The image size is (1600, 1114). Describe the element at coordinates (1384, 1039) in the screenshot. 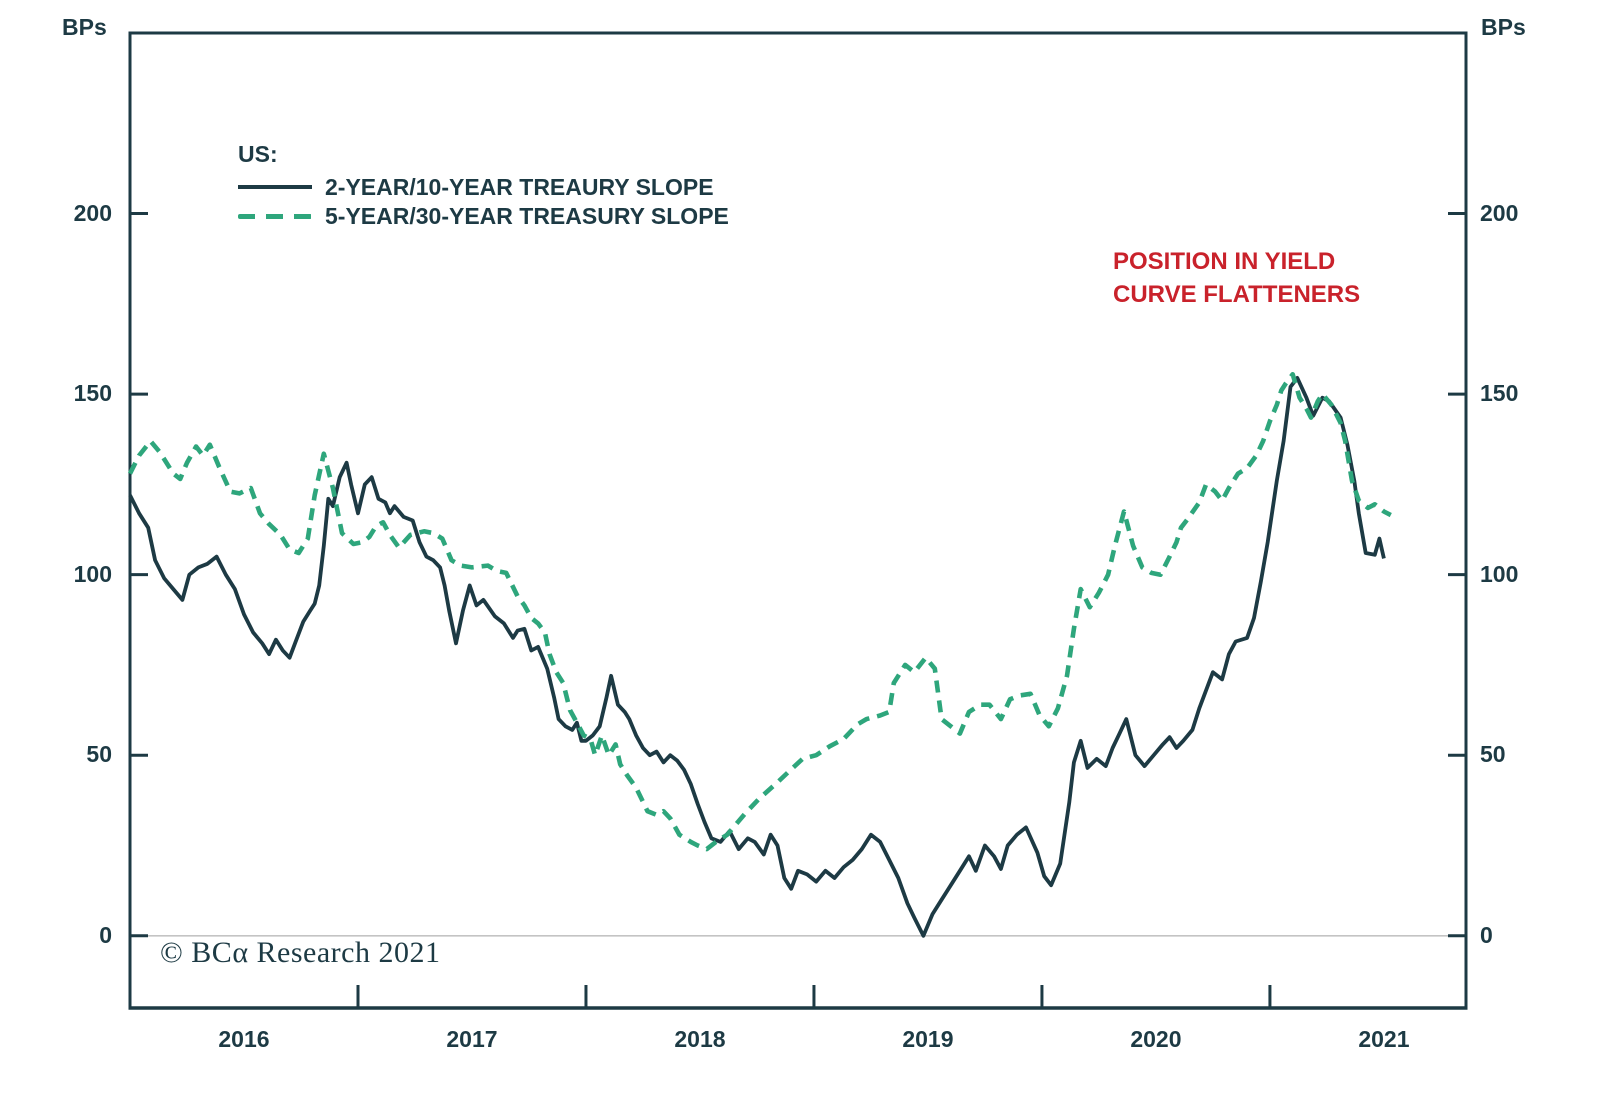

I see `x-tick-label-2021: 2021` at that location.